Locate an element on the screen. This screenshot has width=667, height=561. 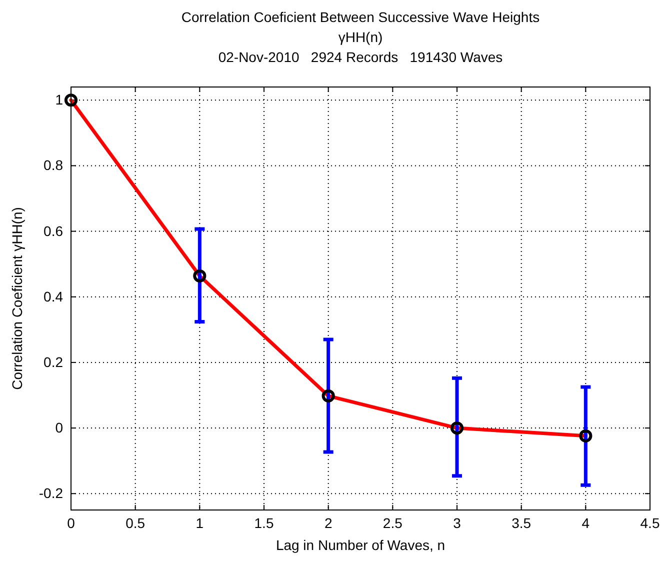
x-tick-label: 2.5 is located at coordinates (392, 522).